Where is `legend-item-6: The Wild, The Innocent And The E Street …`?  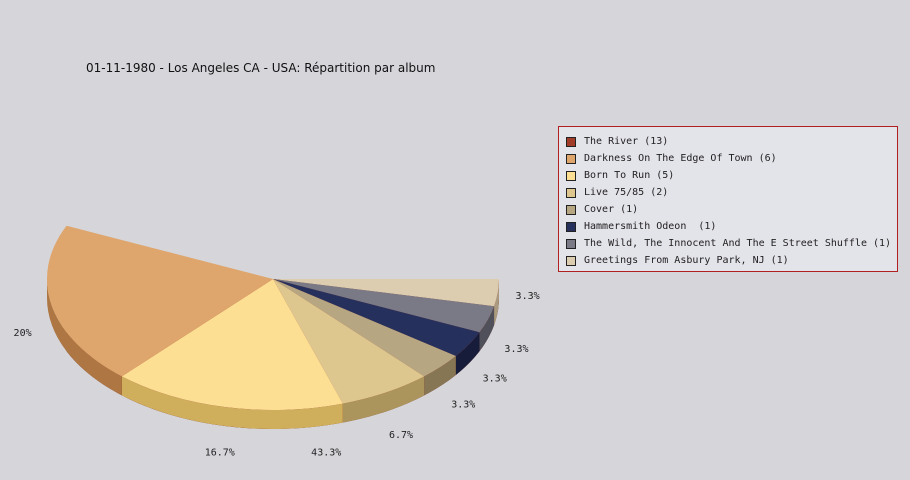 legend-item-6: The Wild, The Innocent And The E Street … is located at coordinates (731, 243).